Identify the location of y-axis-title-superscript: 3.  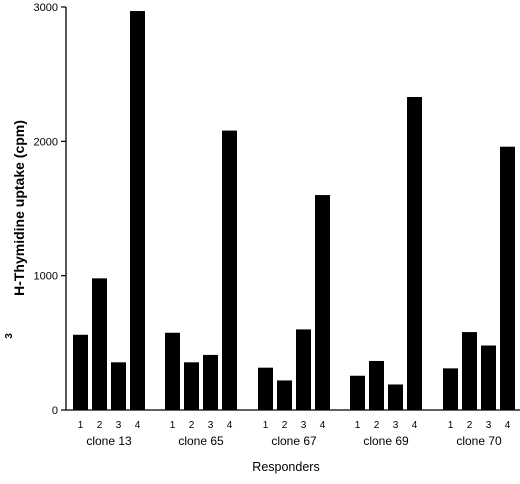
(9, 336).